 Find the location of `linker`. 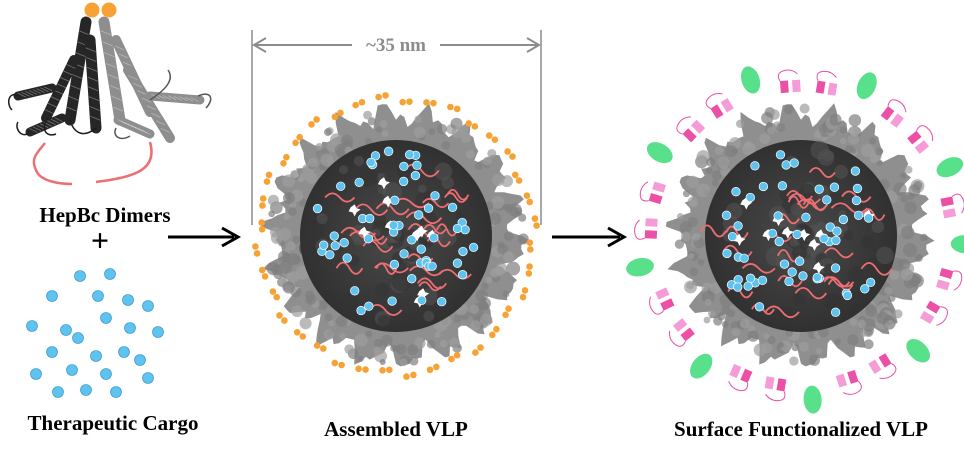

linker is located at coordinates (124, 162).